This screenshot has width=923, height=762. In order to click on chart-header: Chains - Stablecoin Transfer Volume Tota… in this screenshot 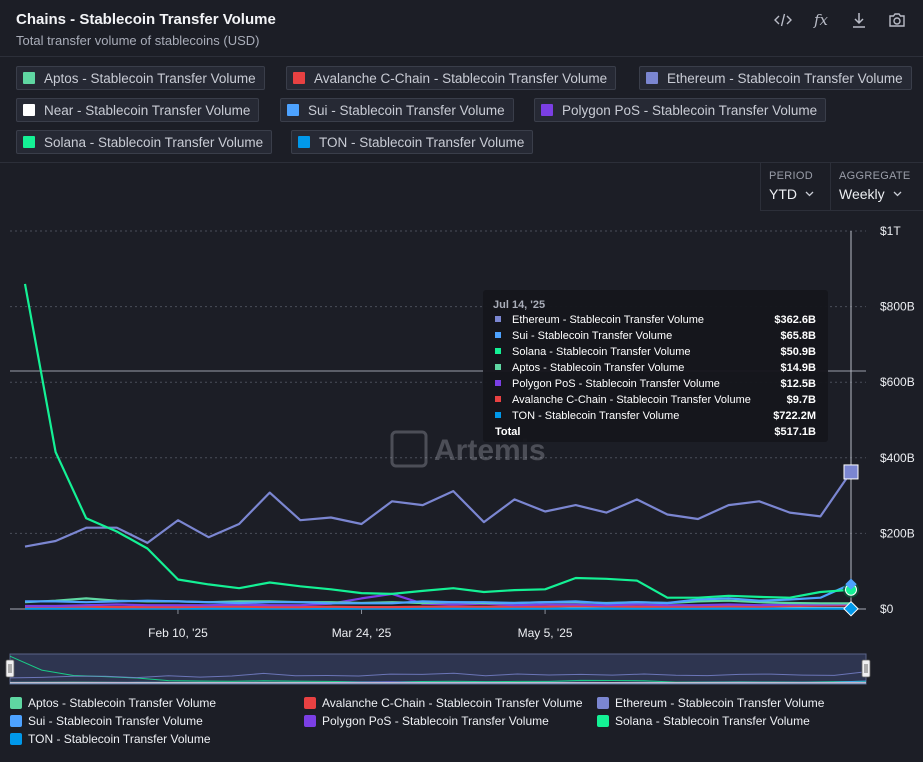, I will do `click(461, 28)`.